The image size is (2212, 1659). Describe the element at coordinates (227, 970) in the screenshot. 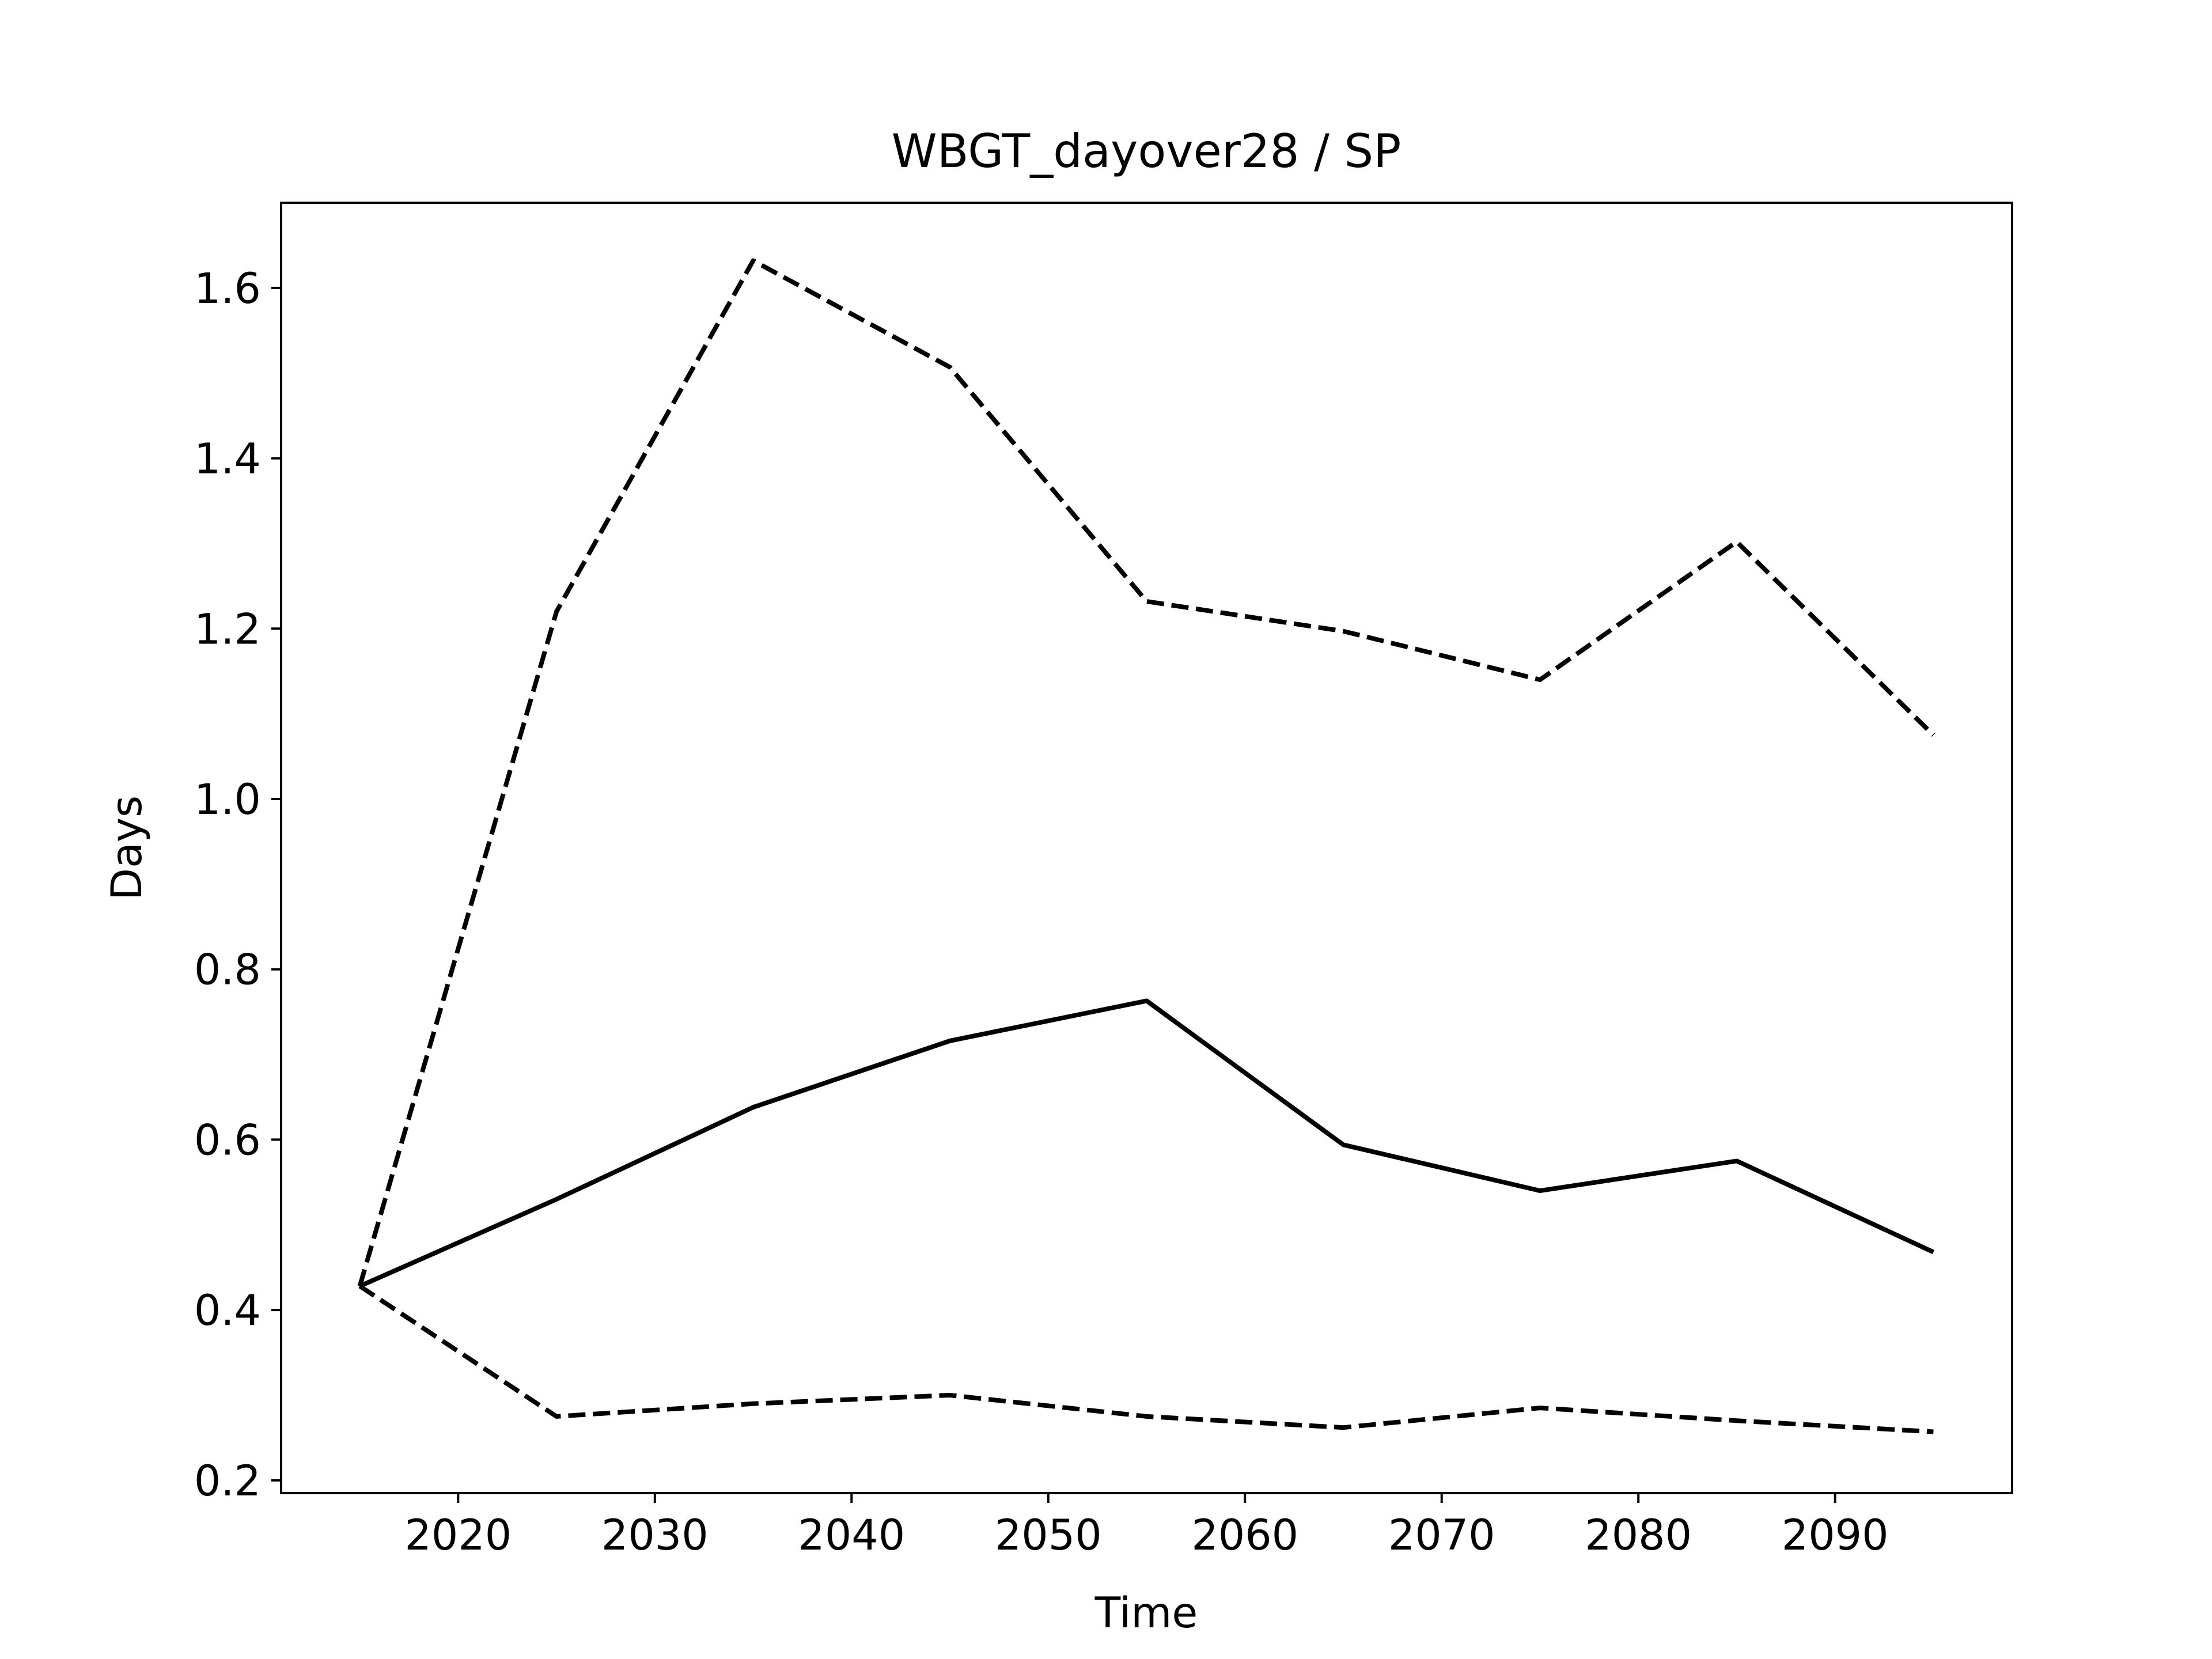

I see `y-tick-label-3: 0.8` at that location.